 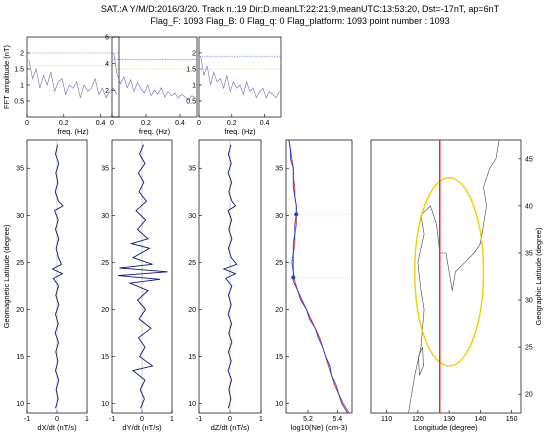 I want to click on fft-x-frame, so click(x=73, y=77).